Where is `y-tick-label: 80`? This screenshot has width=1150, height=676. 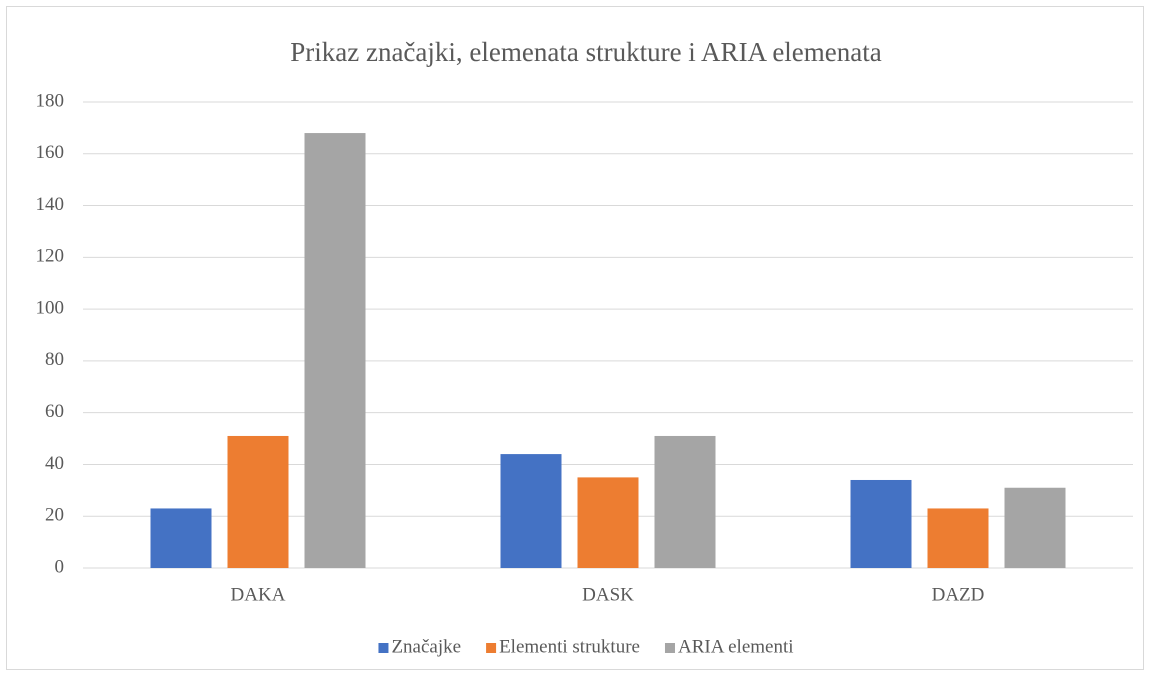 y-tick-label: 80 is located at coordinates (54, 359).